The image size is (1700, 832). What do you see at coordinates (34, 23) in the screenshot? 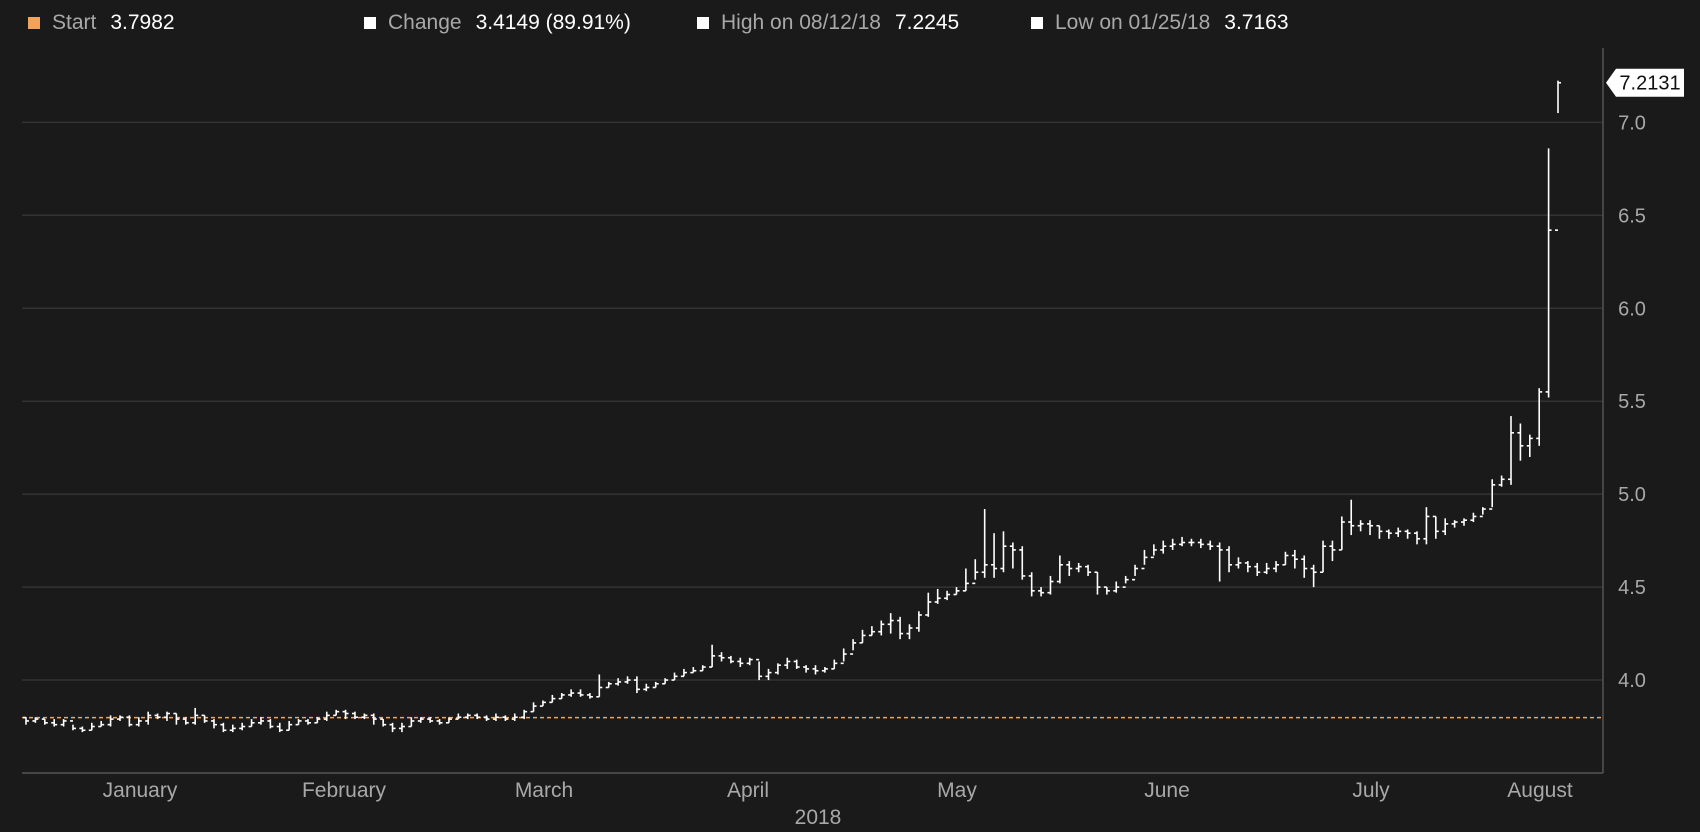
I see `legend-swatch-start` at bounding box center [34, 23].